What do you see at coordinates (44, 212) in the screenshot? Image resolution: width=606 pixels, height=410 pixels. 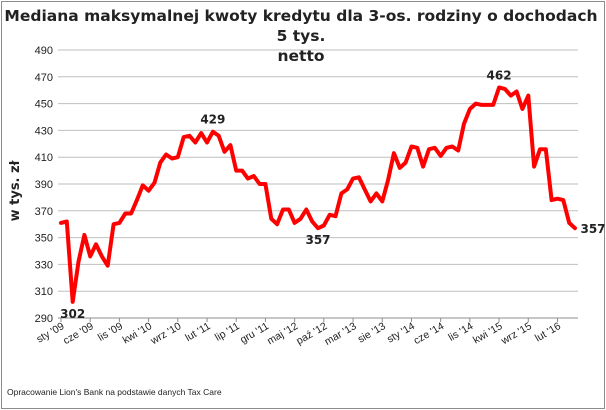 I see `y-tick-label: 370` at bounding box center [44, 212].